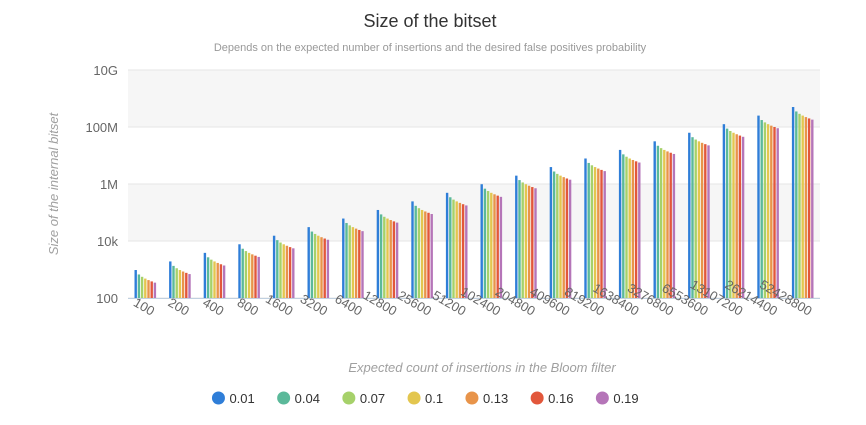  What do you see at coordinates (486, 398) in the screenshot?
I see `legend-item: 0.13` at bounding box center [486, 398].